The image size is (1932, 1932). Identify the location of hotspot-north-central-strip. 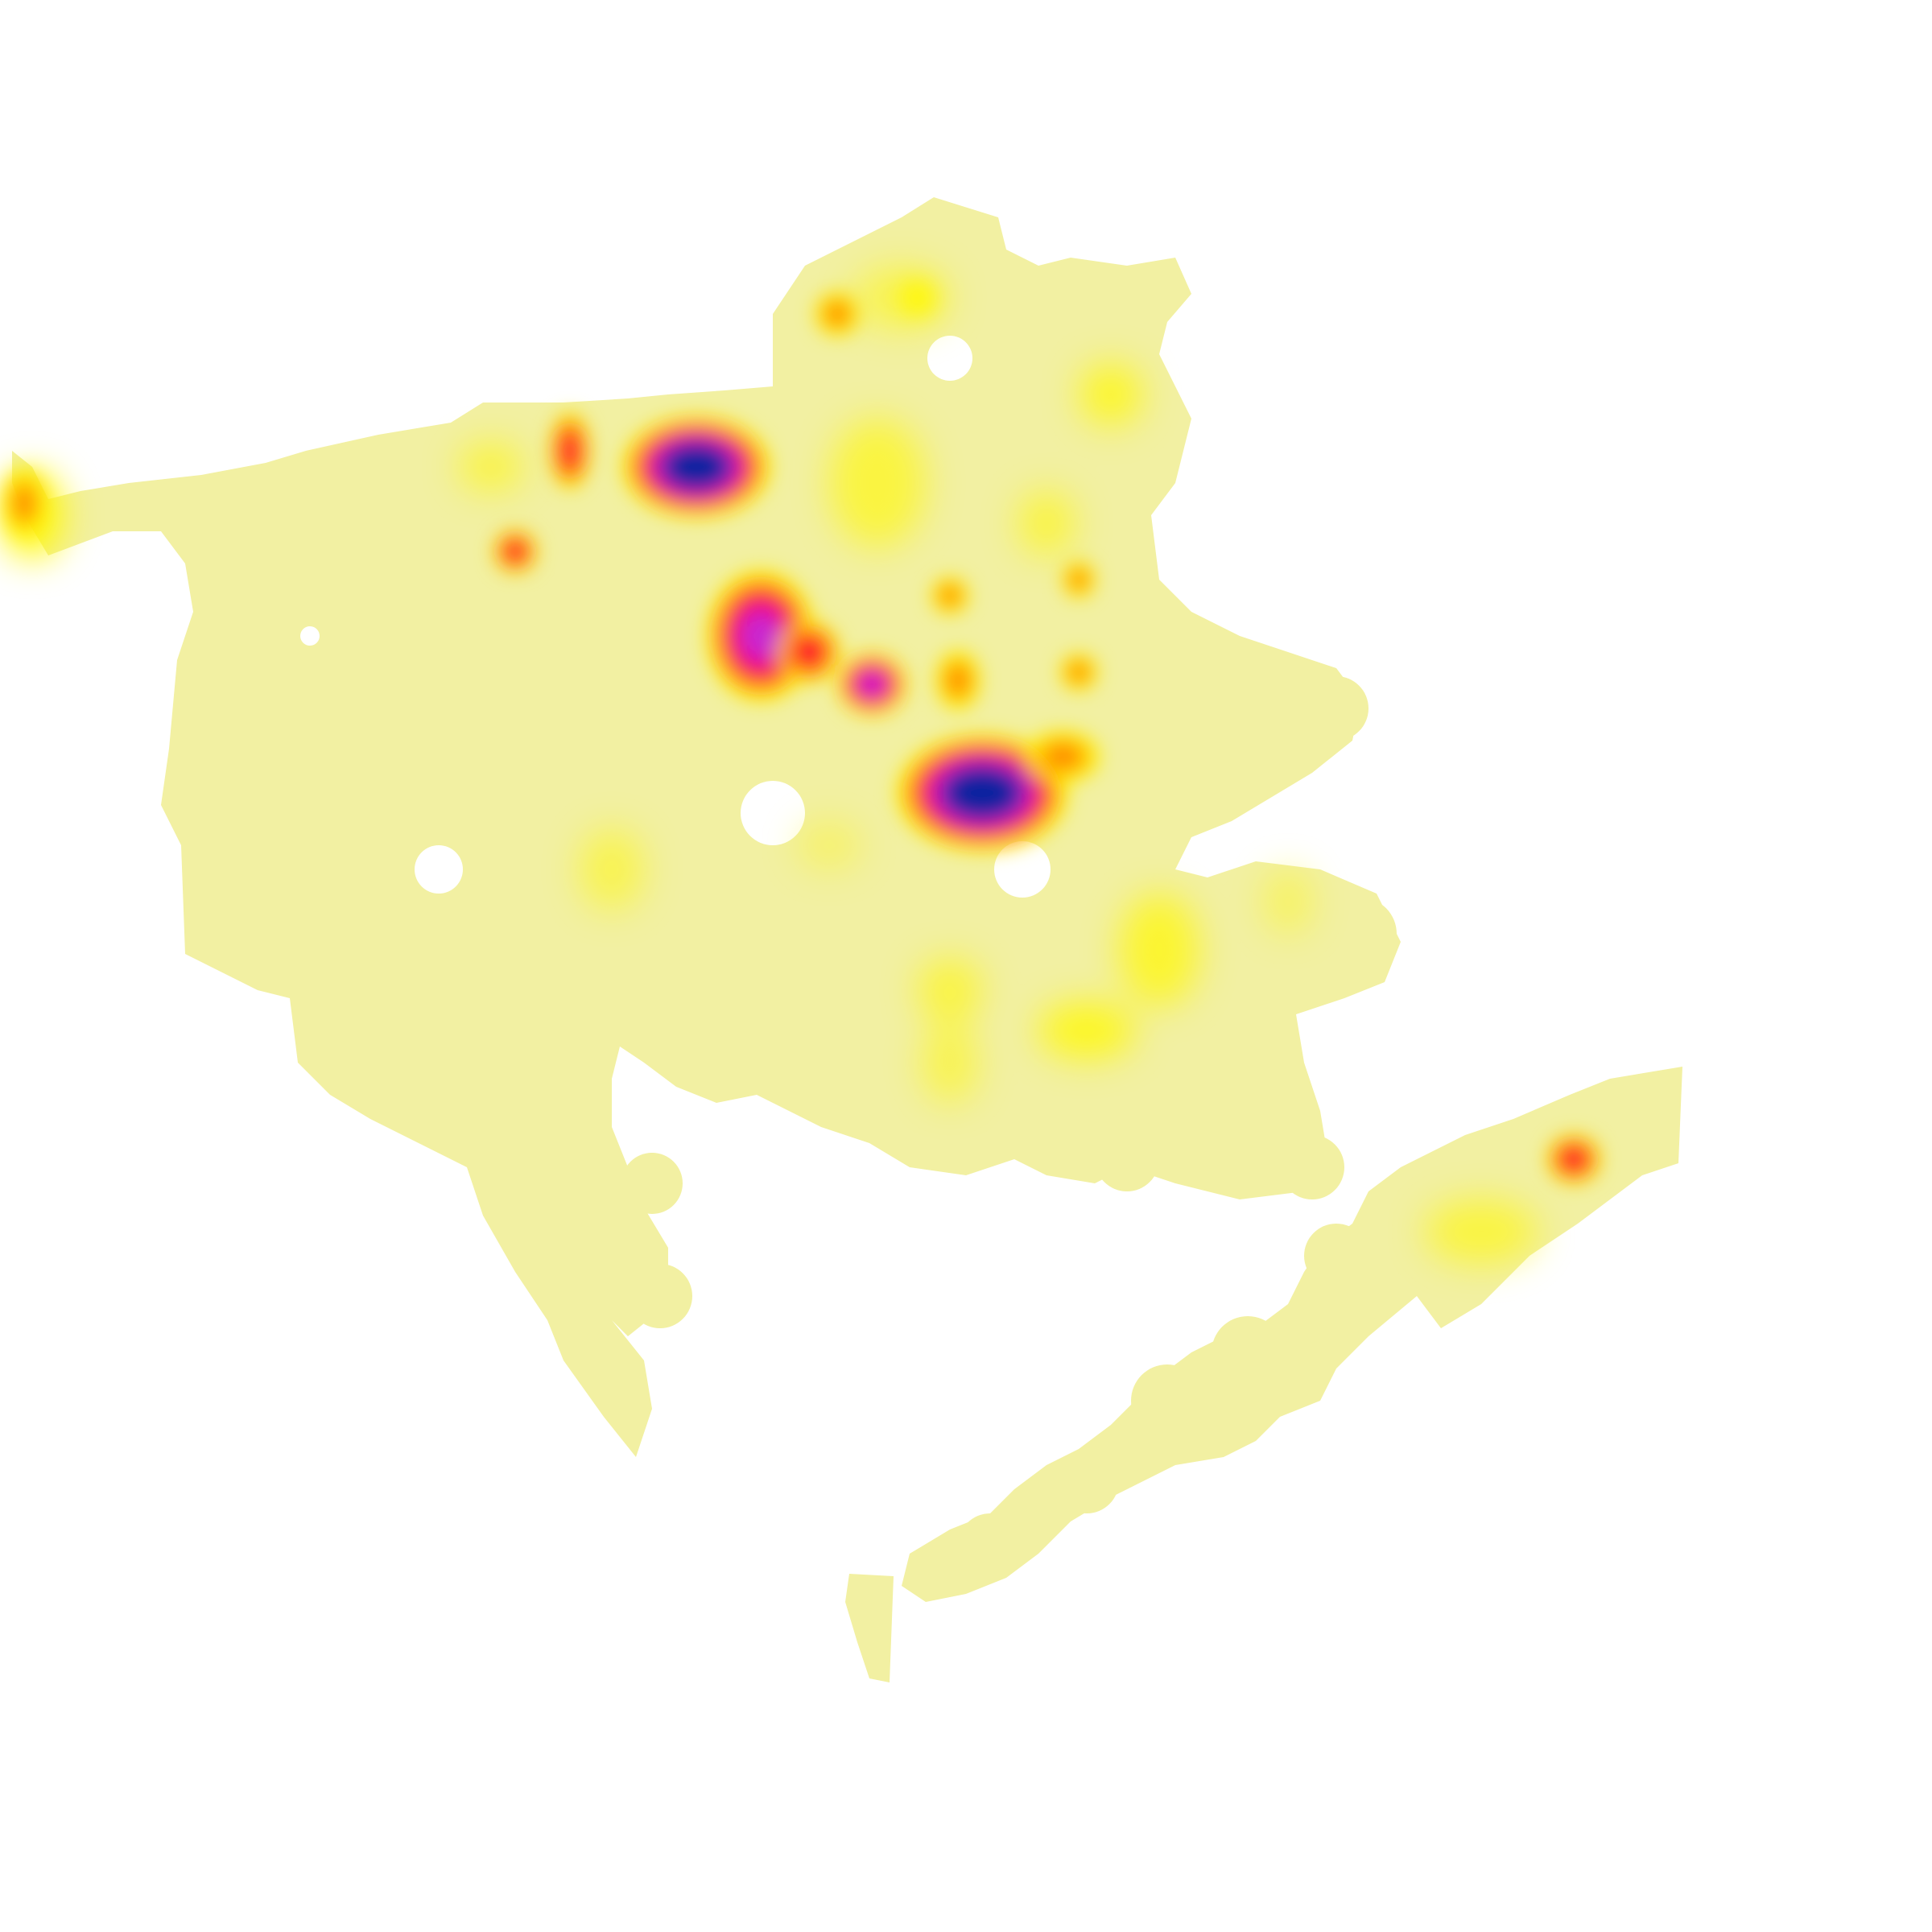
(570, 451).